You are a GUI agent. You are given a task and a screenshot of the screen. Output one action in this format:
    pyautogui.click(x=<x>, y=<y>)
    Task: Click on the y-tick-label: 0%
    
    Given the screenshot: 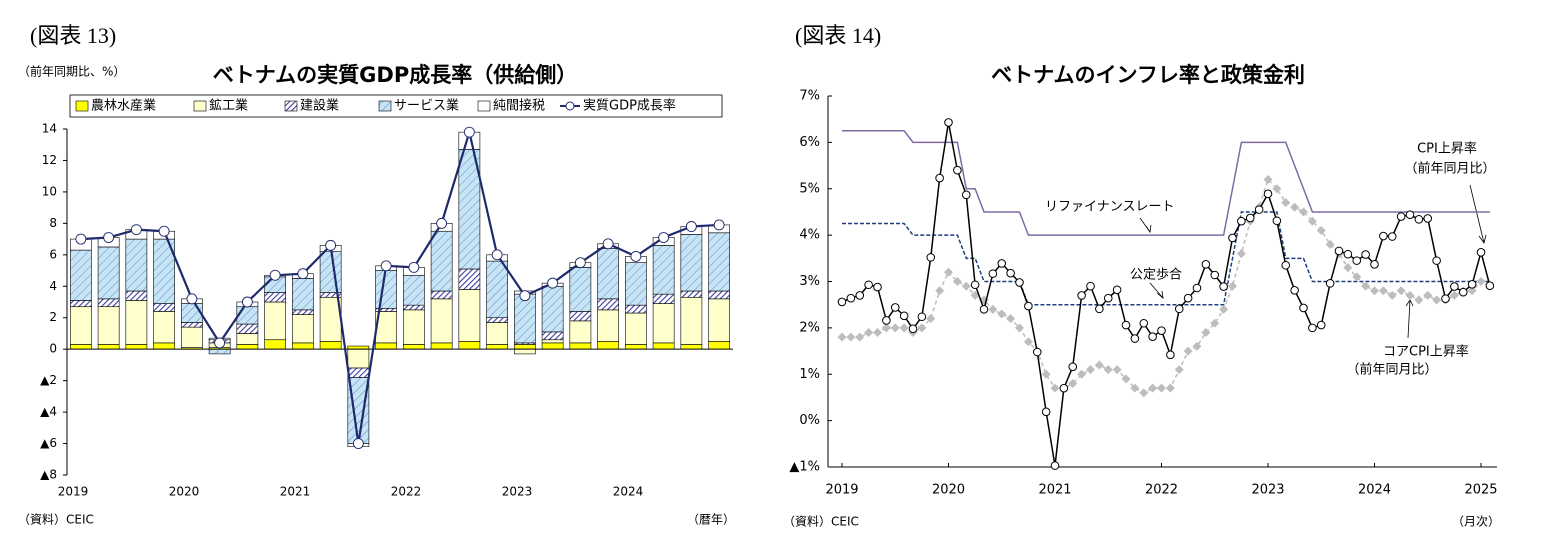 What is the action you would take?
    pyautogui.click(x=809, y=420)
    